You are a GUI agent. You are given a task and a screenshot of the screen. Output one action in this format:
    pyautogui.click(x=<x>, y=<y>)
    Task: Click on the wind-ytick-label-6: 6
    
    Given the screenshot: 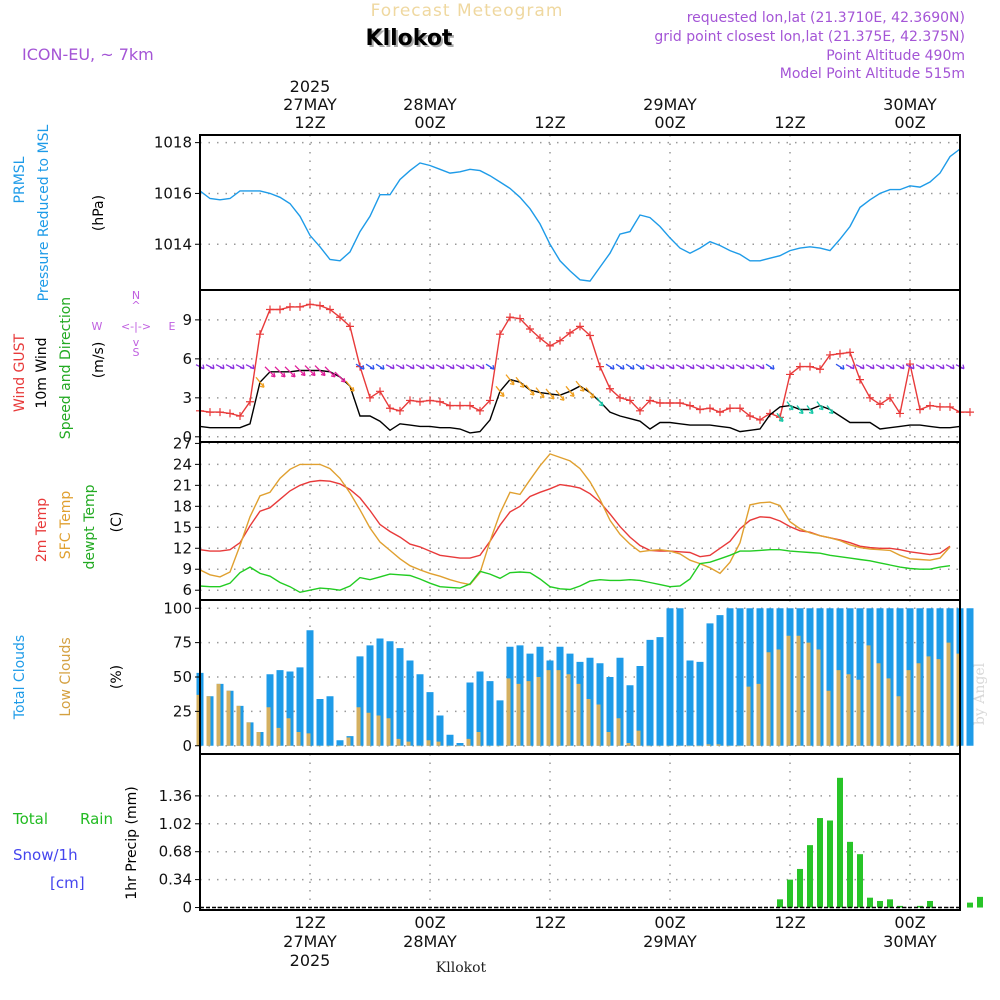 What is the action you would take?
    pyautogui.click(x=187, y=359)
    